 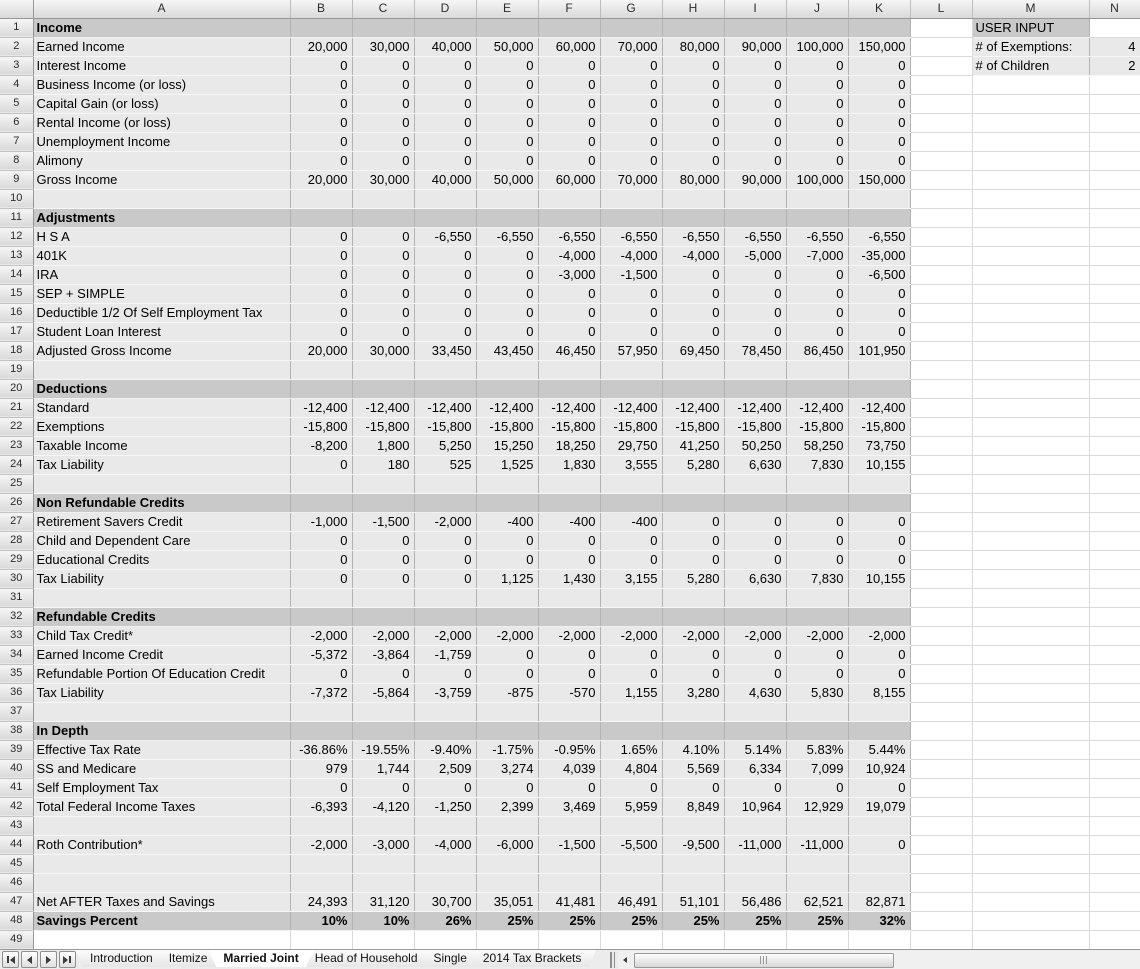 I want to click on cell: SEP + SIMPLE, so click(x=162, y=294).